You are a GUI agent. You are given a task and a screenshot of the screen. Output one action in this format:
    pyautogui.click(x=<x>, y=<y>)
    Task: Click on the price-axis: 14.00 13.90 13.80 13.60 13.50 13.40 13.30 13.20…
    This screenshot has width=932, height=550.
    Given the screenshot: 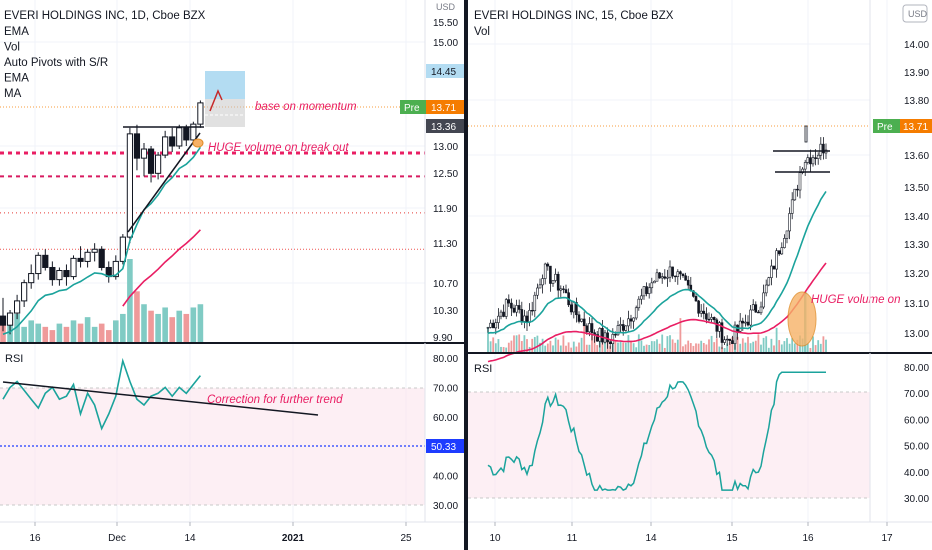 What is the action you would take?
    pyautogui.click(x=916, y=190)
    